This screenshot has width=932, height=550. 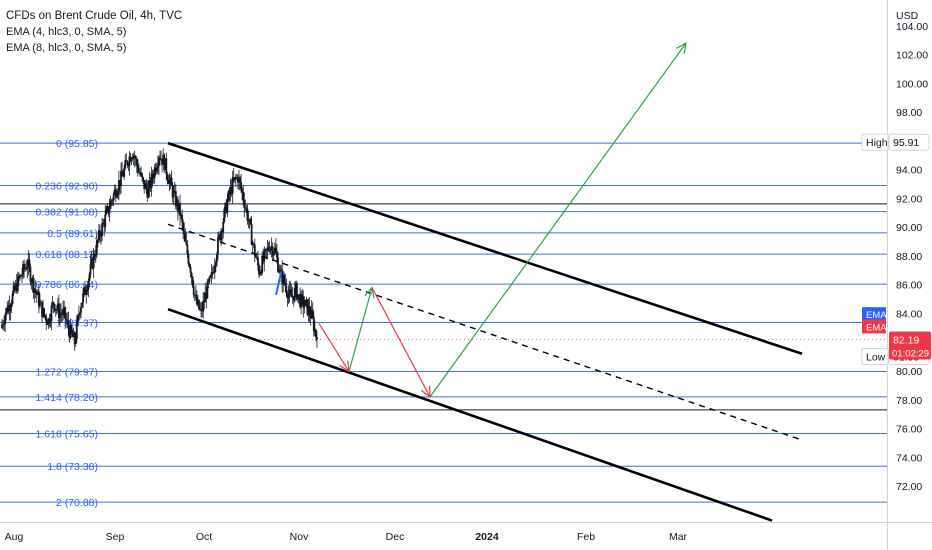 What do you see at coordinates (360, 329) in the screenshot?
I see `projection-arrow-1-shaft` at bounding box center [360, 329].